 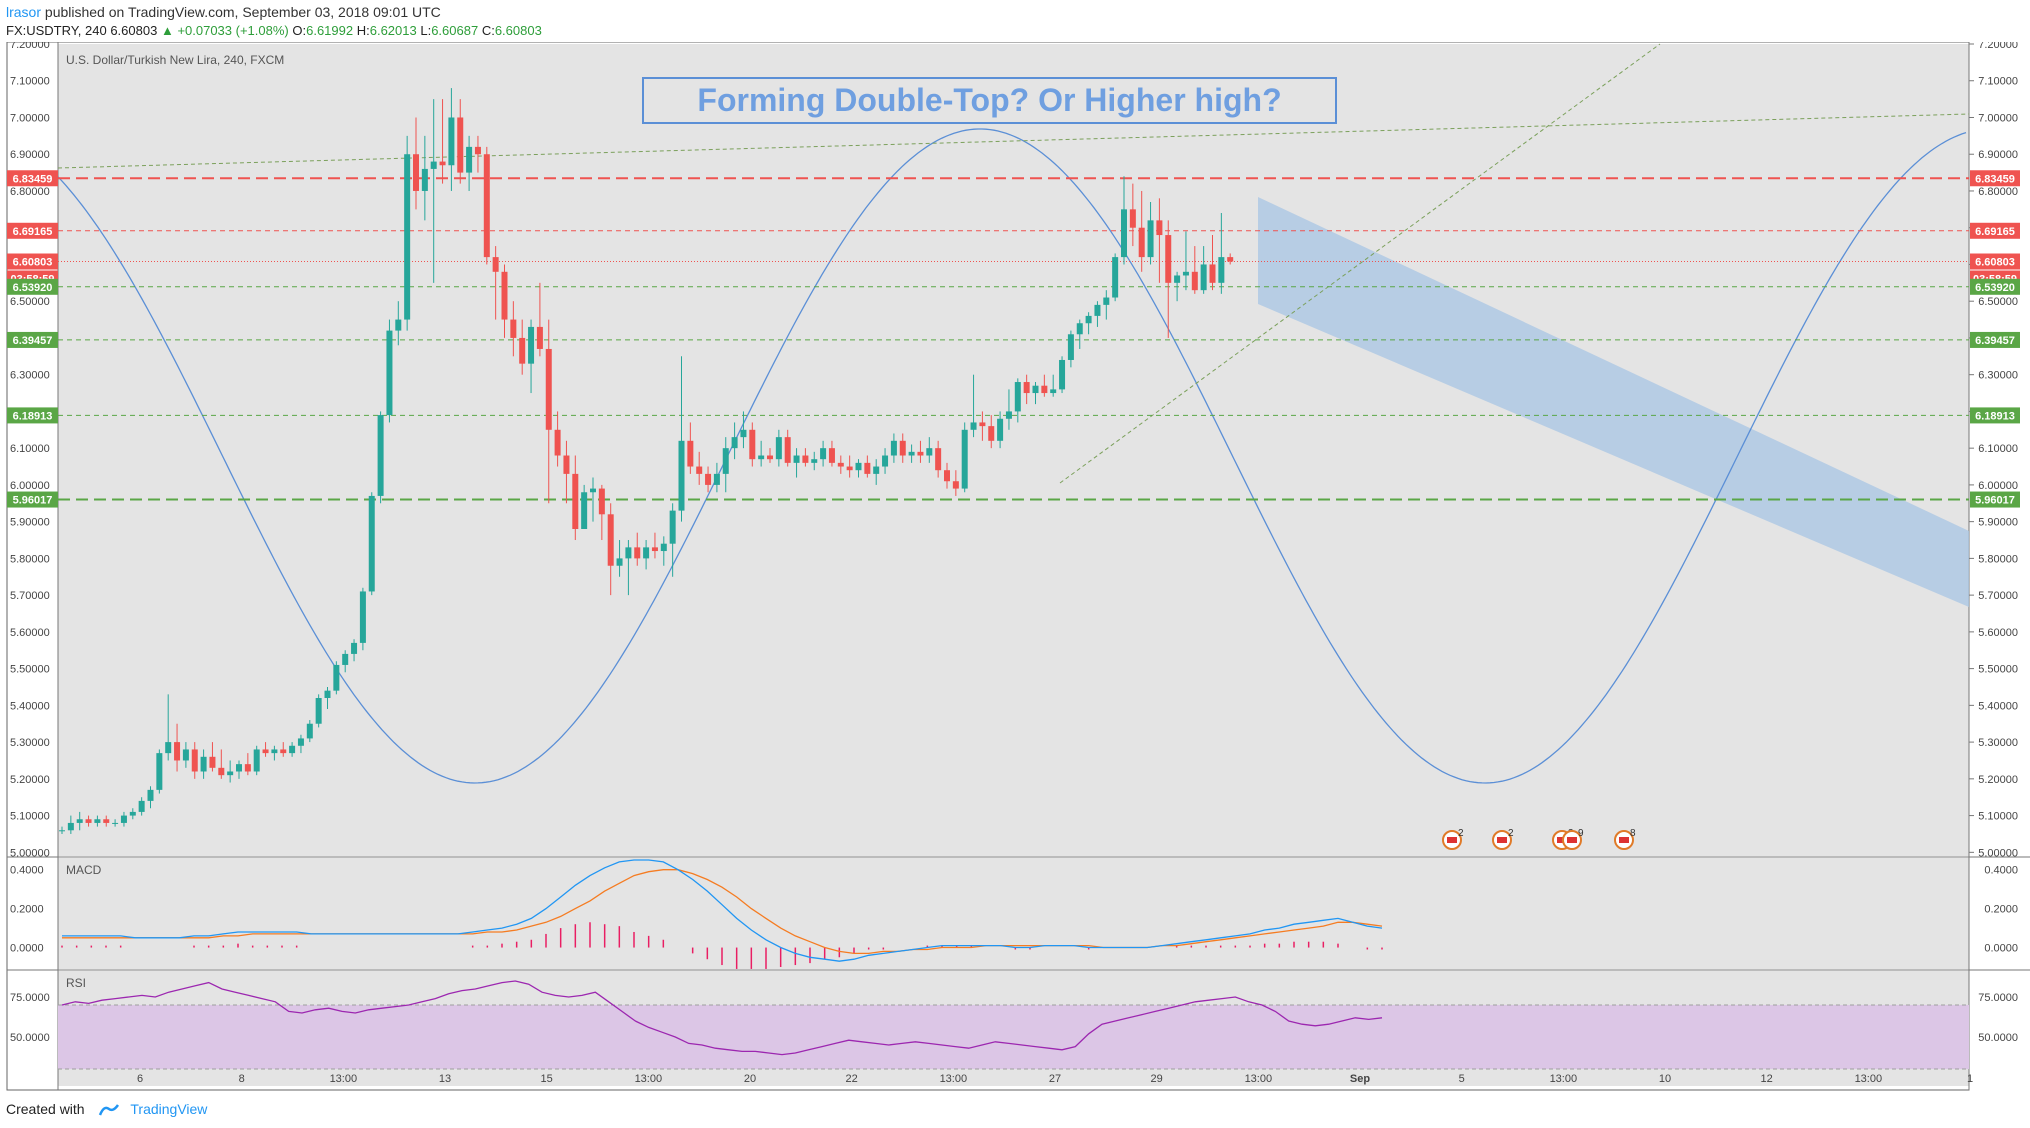 I want to click on high-value: 6.62013, so click(x=393, y=30).